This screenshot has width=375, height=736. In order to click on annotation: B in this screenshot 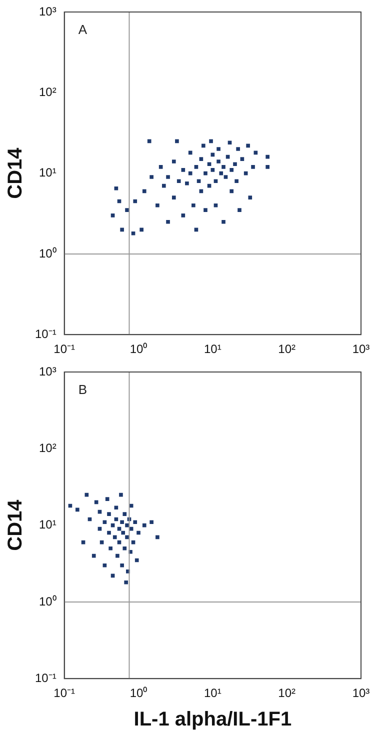, I will do `click(83, 390)`.